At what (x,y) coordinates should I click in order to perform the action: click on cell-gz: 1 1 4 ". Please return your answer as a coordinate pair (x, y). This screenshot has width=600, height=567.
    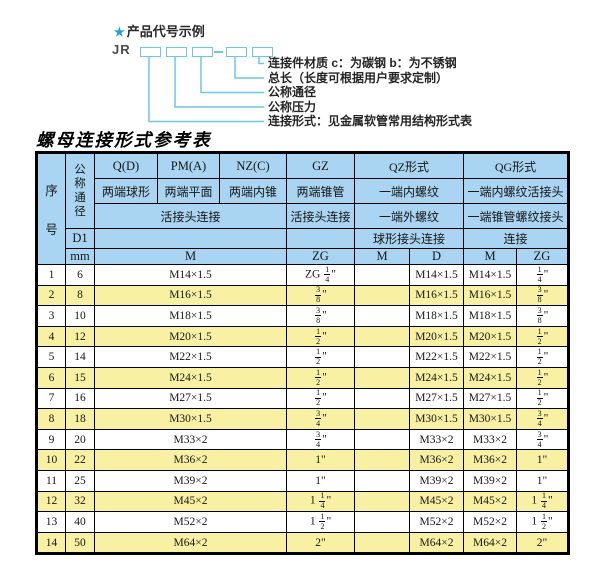
    Looking at the image, I should click on (320, 501).